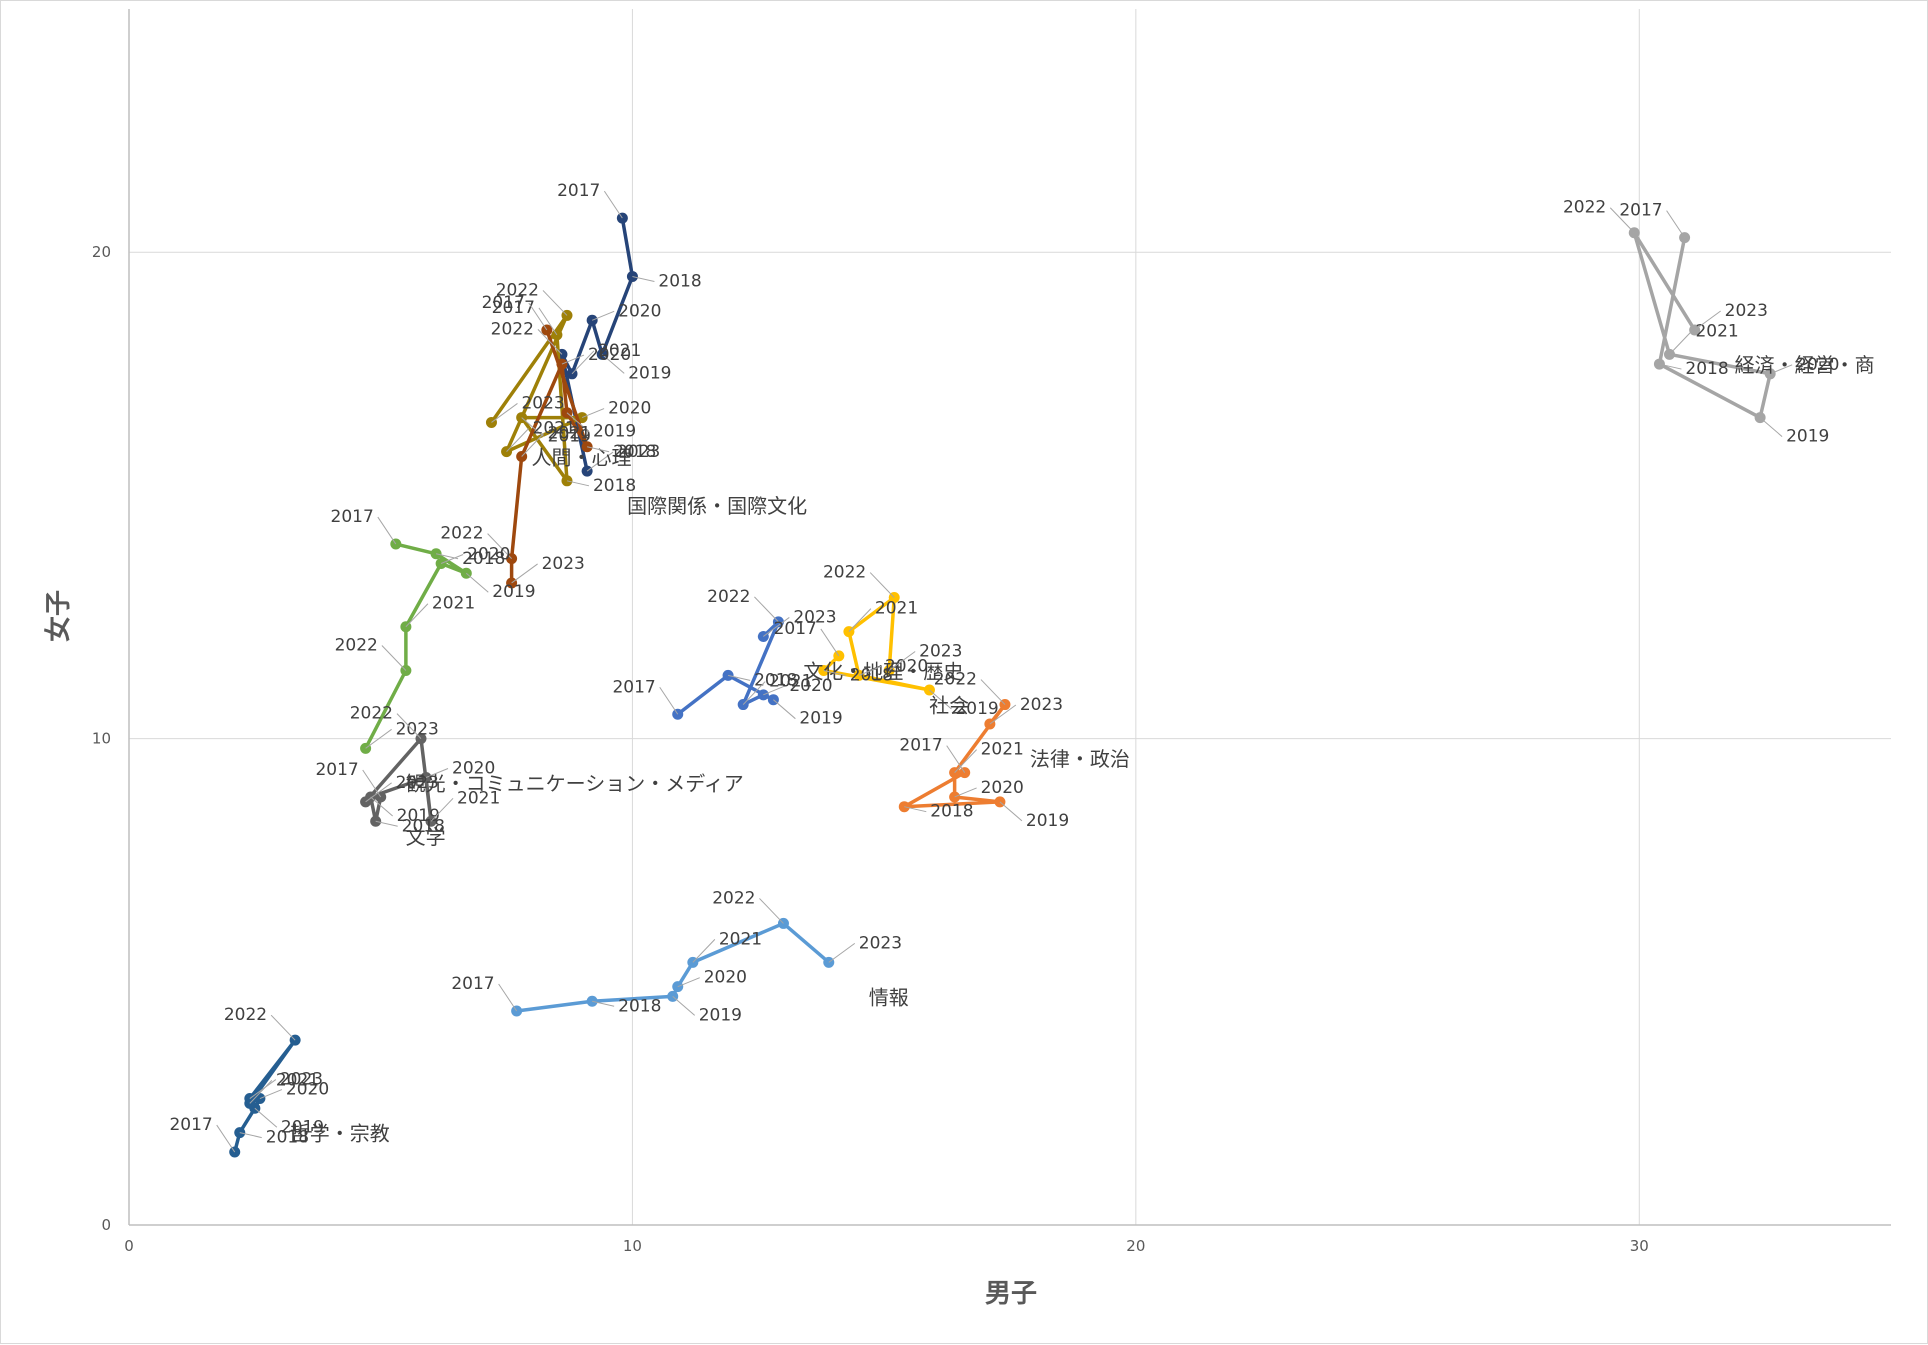 This screenshot has height=1345, width=1928. Describe the element at coordinates (1080, 759) in the screenshot. I see `series-name-label: 法律・政治` at that location.